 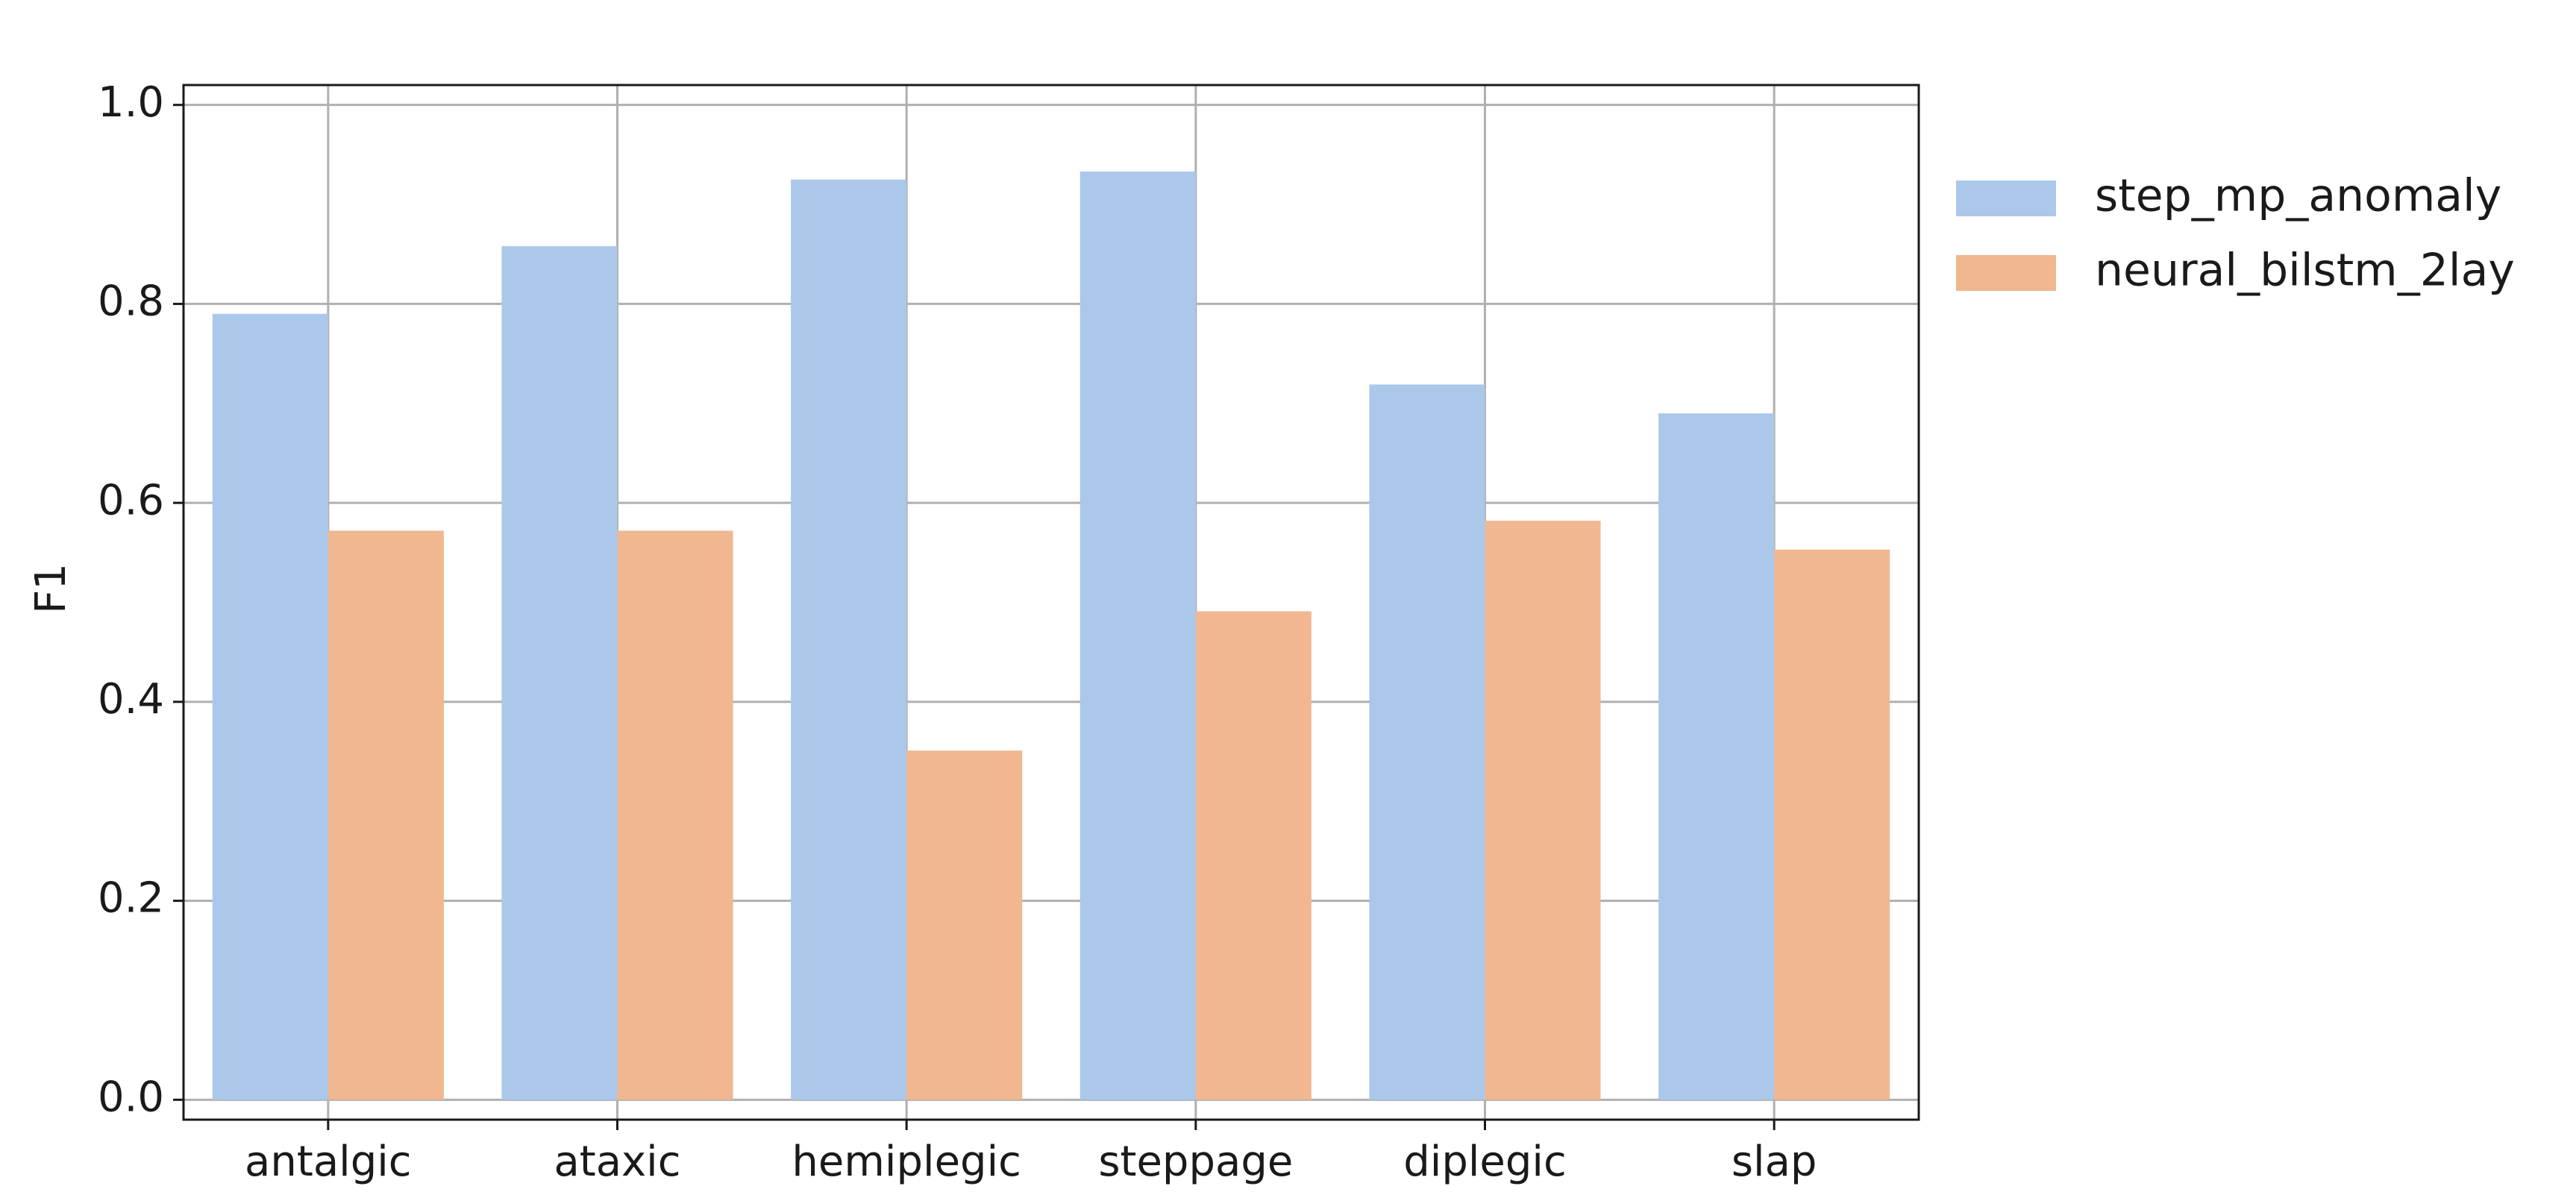 What do you see at coordinates (907, 1162) in the screenshot?
I see `x-tick-label: hemiplegic` at bounding box center [907, 1162].